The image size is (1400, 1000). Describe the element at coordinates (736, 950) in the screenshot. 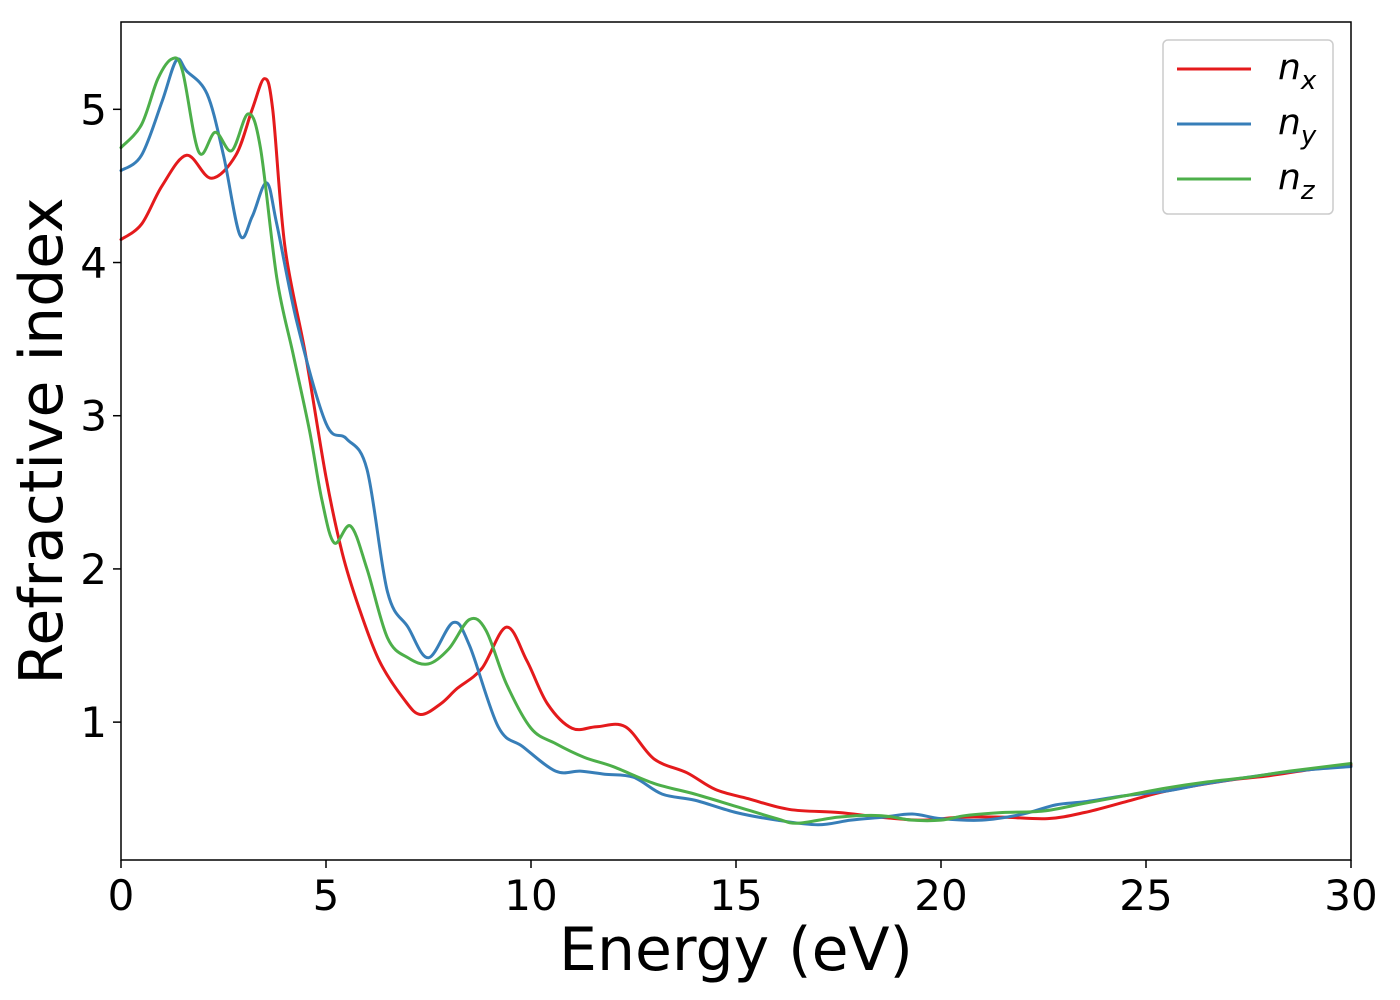

I see `x-axis-label: Energy (eV)` at that location.